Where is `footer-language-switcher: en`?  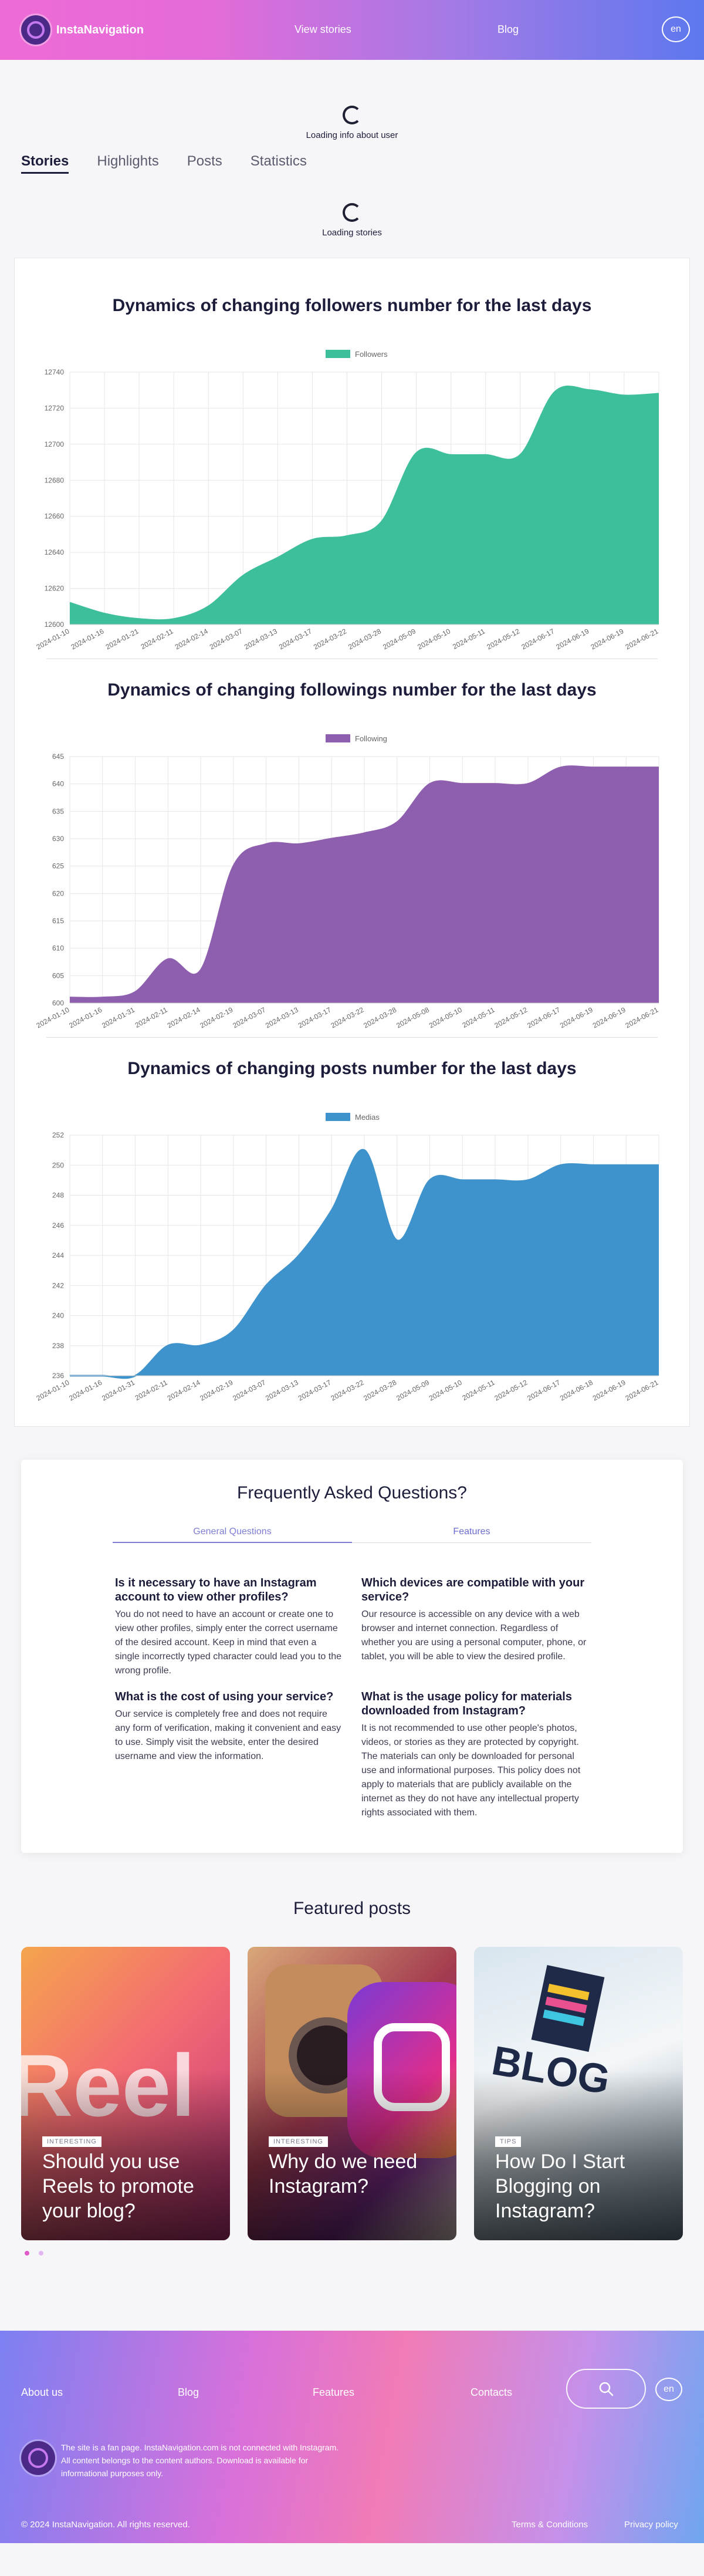 footer-language-switcher: en is located at coordinates (669, 2389).